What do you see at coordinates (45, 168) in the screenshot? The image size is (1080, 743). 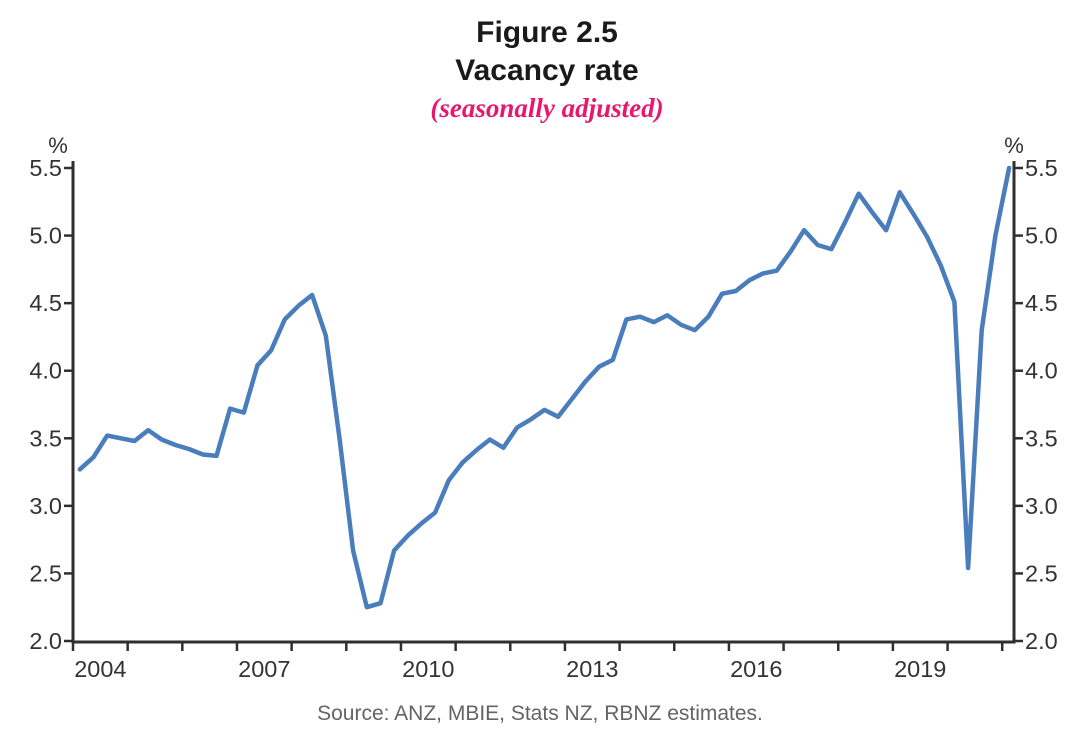 I see `y-tick-label-left: 5.5` at bounding box center [45, 168].